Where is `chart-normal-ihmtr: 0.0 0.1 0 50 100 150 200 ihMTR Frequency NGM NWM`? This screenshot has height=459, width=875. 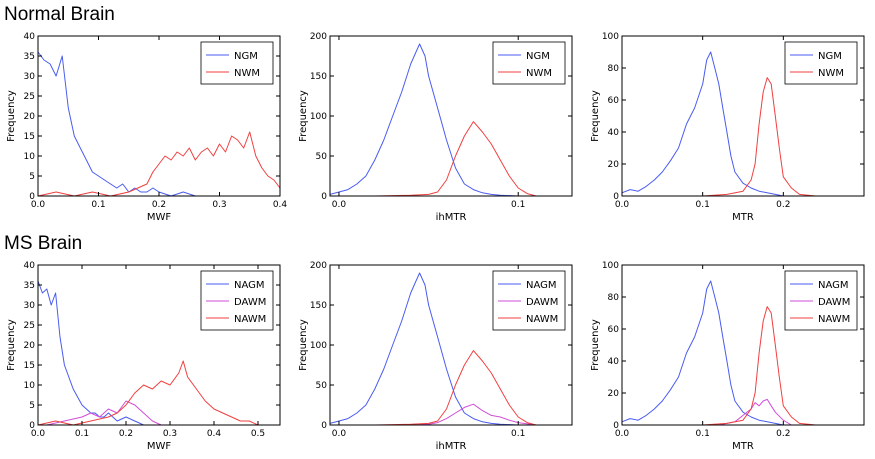
chart-normal-ihmtr: 0.0 0.1 0 50 100 150 200 ihMTR Frequency NGM NWM is located at coordinates (435, 127).